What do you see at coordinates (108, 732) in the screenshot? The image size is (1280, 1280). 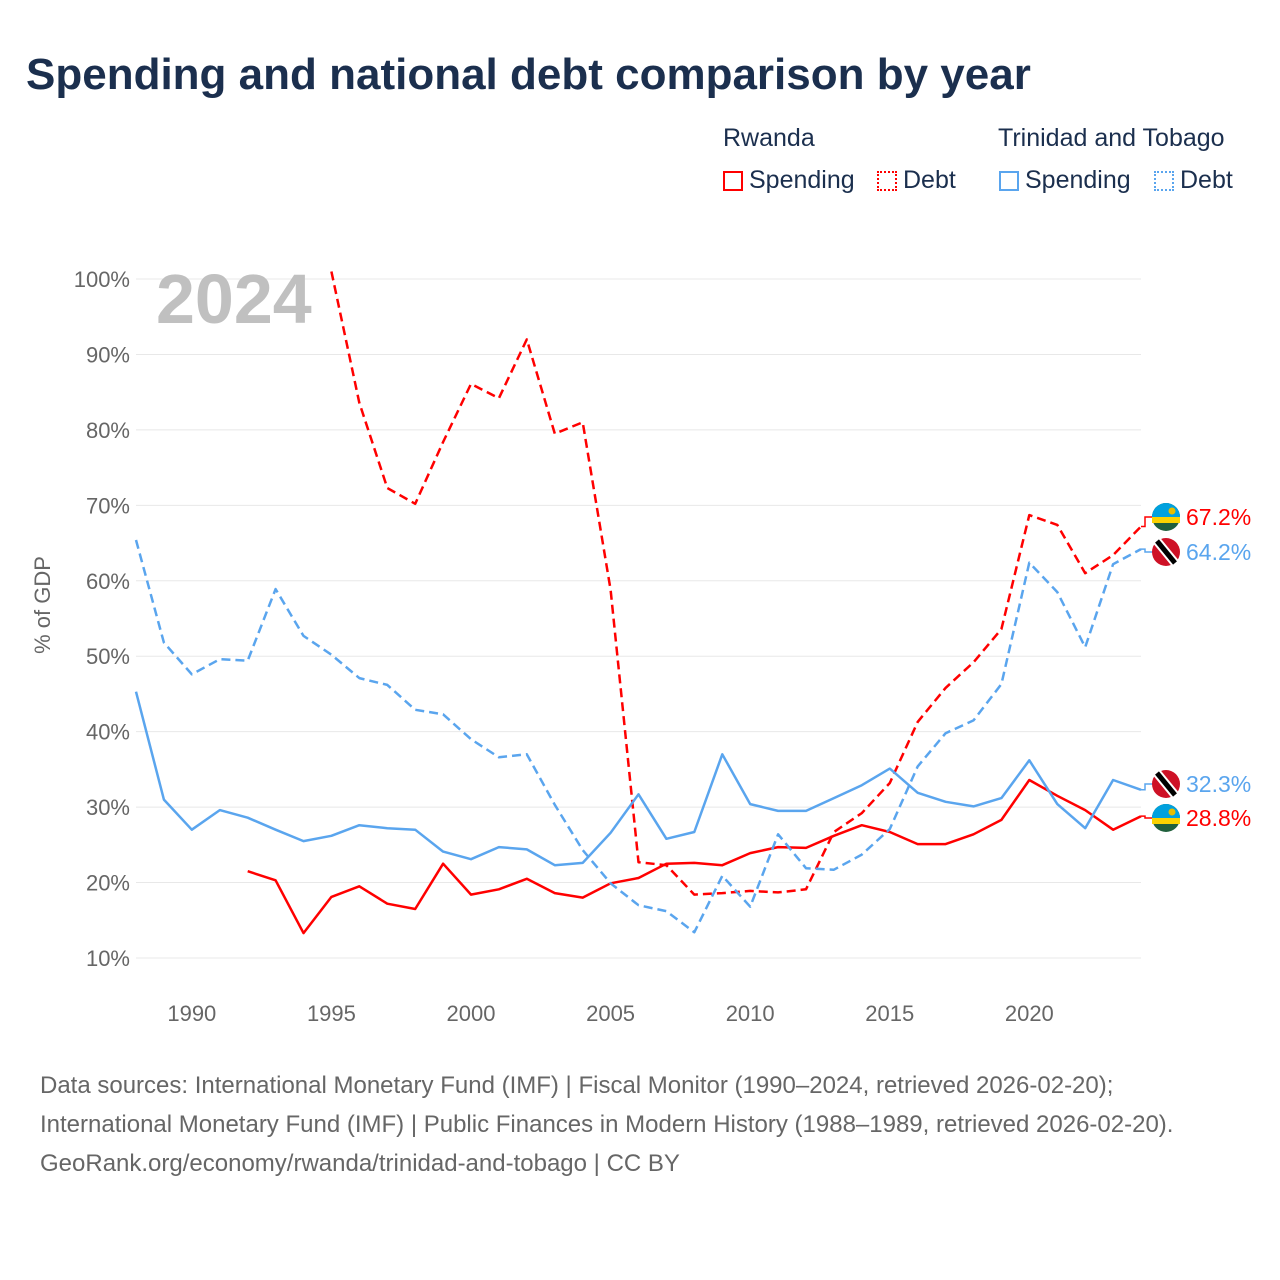 I see `y-tick-label: 40%` at bounding box center [108, 732].